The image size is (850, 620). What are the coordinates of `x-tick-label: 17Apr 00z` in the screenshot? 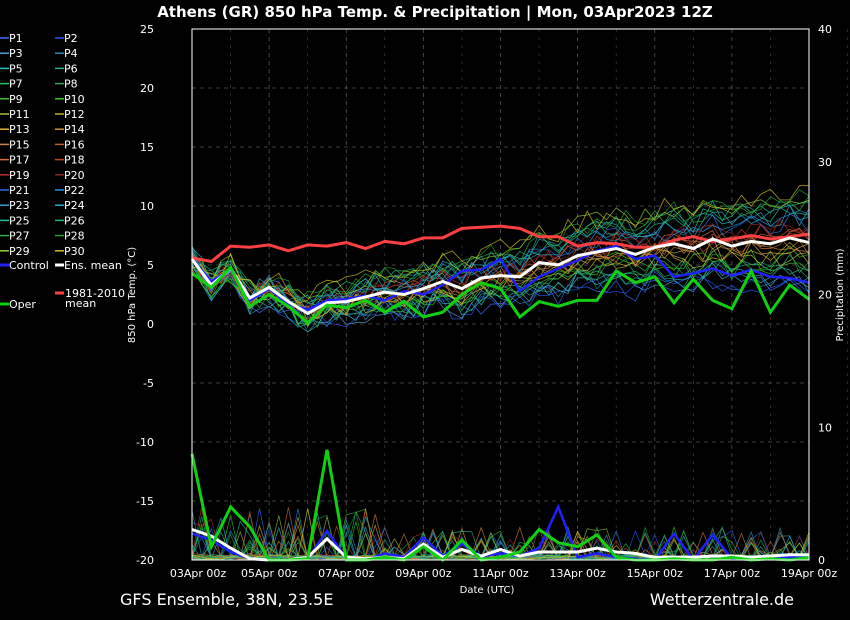 It's located at (732, 573).